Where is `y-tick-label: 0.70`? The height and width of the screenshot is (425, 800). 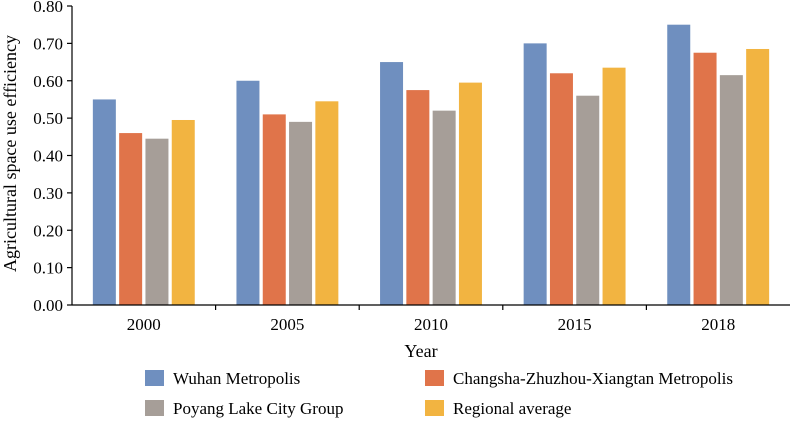
y-tick-label: 0.70 is located at coordinates (48, 43).